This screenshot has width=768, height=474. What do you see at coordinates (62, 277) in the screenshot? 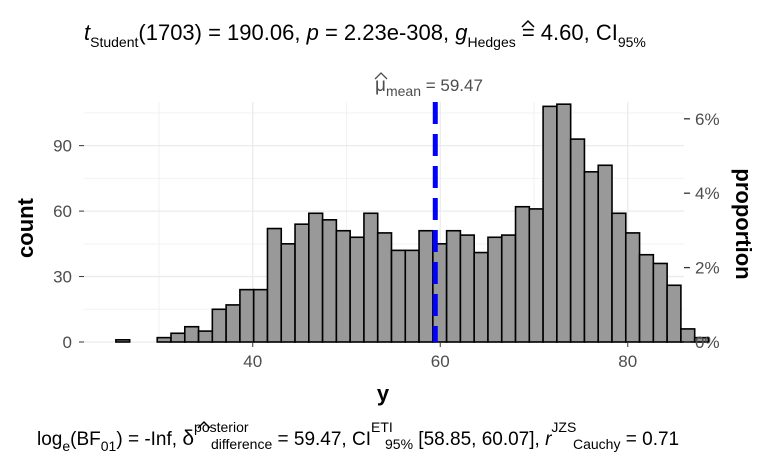
I see `y-tick-label: 30` at bounding box center [62, 277].